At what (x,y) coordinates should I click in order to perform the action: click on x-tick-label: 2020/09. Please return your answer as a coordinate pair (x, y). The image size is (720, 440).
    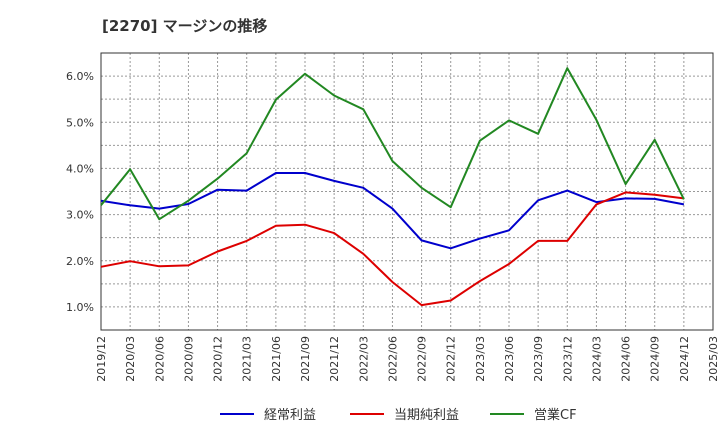
    Looking at the image, I should click on (188, 359).